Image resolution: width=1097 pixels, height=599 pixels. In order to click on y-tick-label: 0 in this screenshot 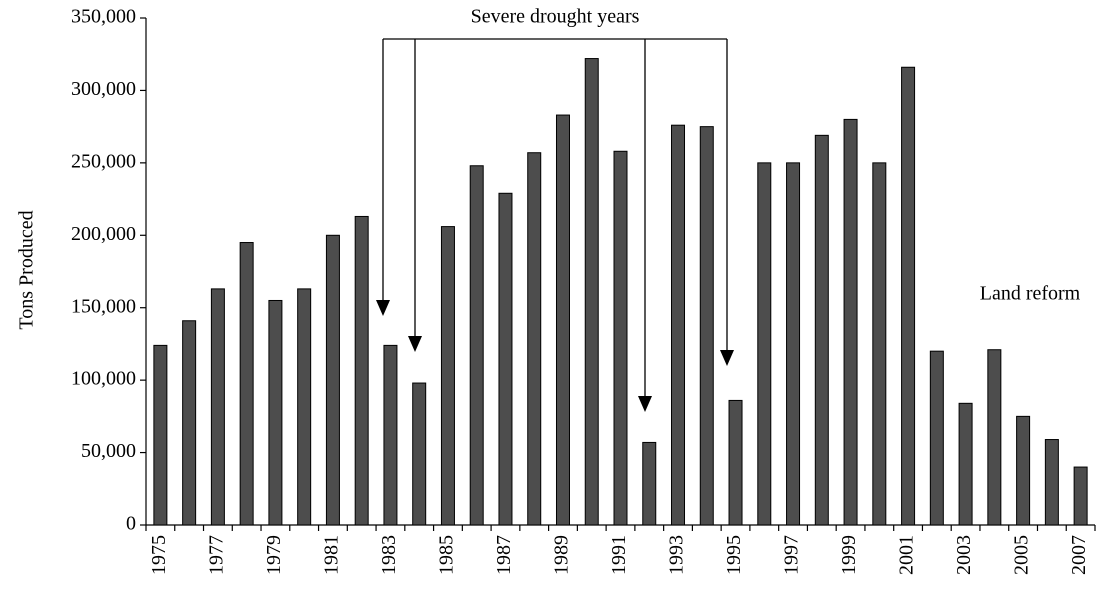, I will do `click(131, 524)`.